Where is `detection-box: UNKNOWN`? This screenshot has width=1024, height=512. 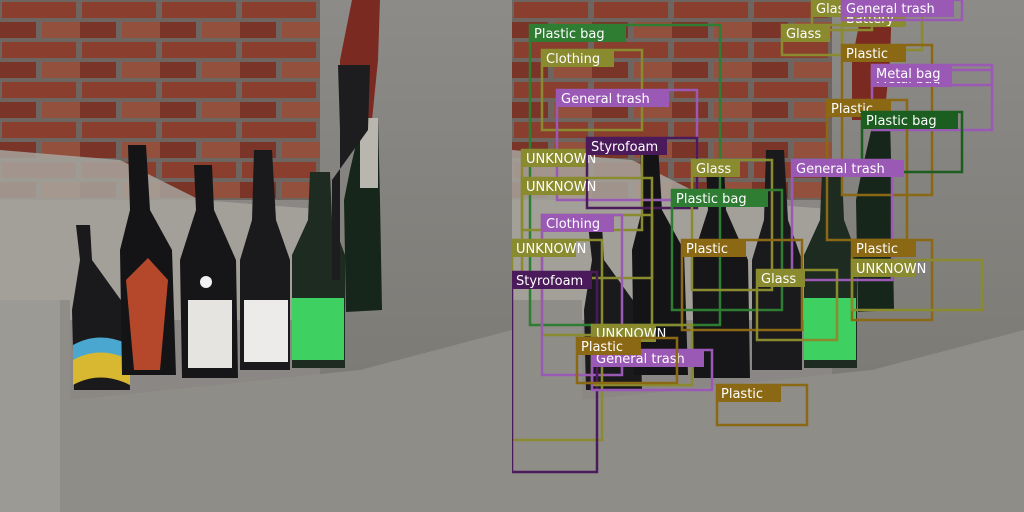 detection-box: UNKNOWN is located at coordinates (917, 285).